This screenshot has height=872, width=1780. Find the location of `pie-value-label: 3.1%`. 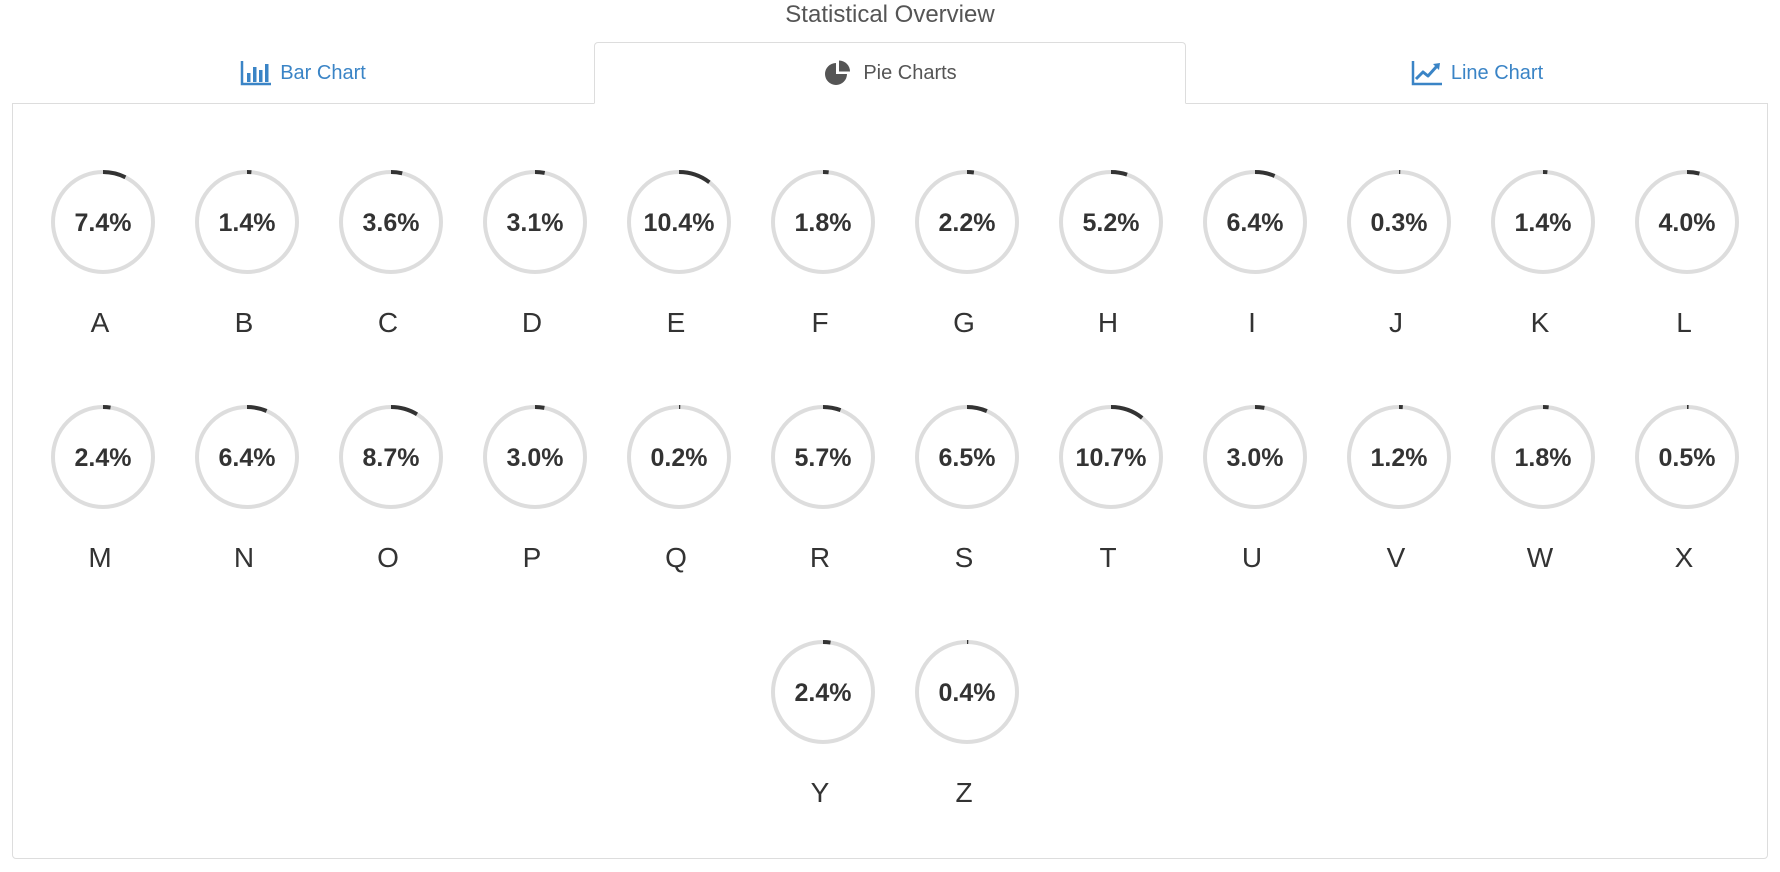

pie-value-label: 3.1% is located at coordinates (535, 223).